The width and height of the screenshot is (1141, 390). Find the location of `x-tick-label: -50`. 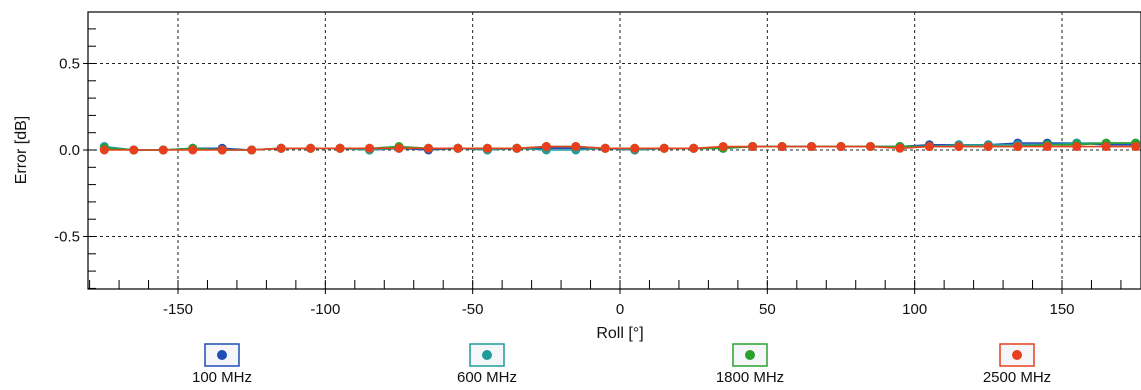

x-tick-label: -50 is located at coordinates (473, 309).